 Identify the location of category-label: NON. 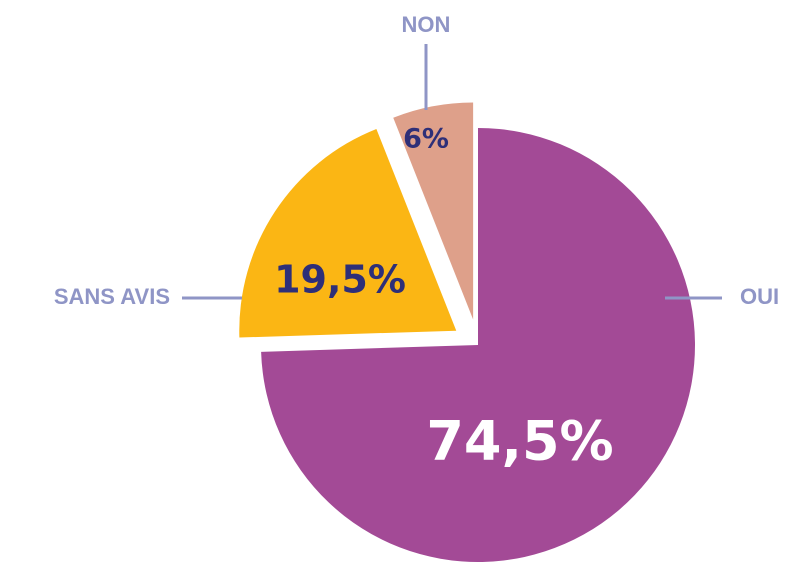
(426, 24).